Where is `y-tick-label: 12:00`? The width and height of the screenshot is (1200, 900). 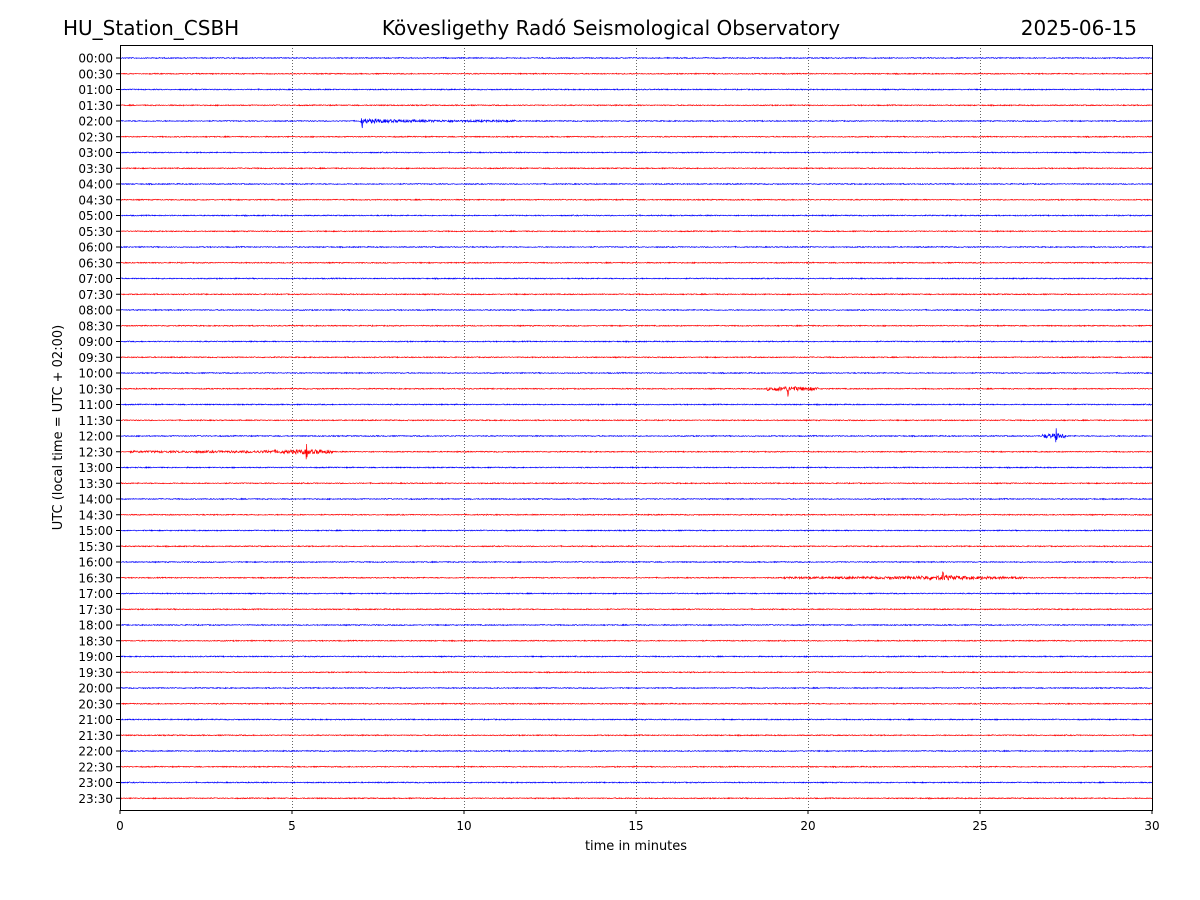
y-tick-label: 12:00 is located at coordinates (95, 437).